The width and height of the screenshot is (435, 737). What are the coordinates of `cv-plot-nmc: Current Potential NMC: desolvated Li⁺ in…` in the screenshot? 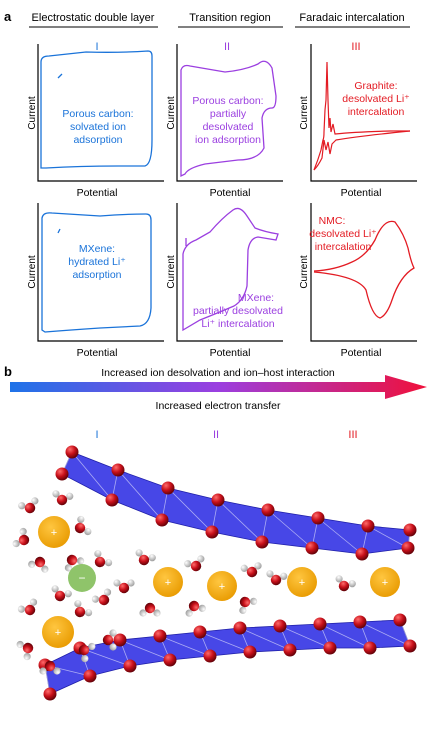 It's located at (358, 281).